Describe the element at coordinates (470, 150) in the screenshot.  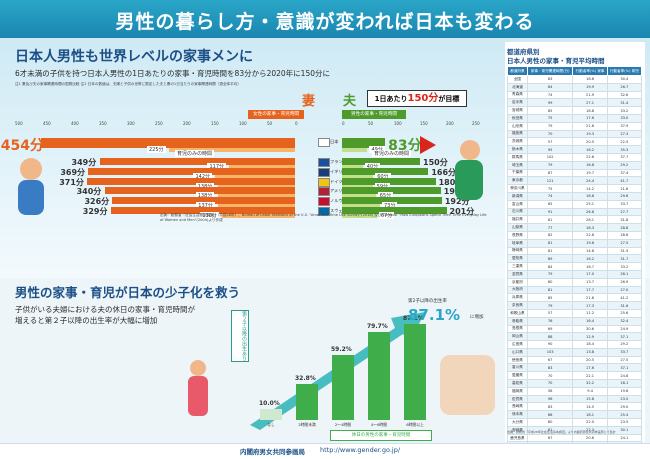
I see `father-illustration` at that location.